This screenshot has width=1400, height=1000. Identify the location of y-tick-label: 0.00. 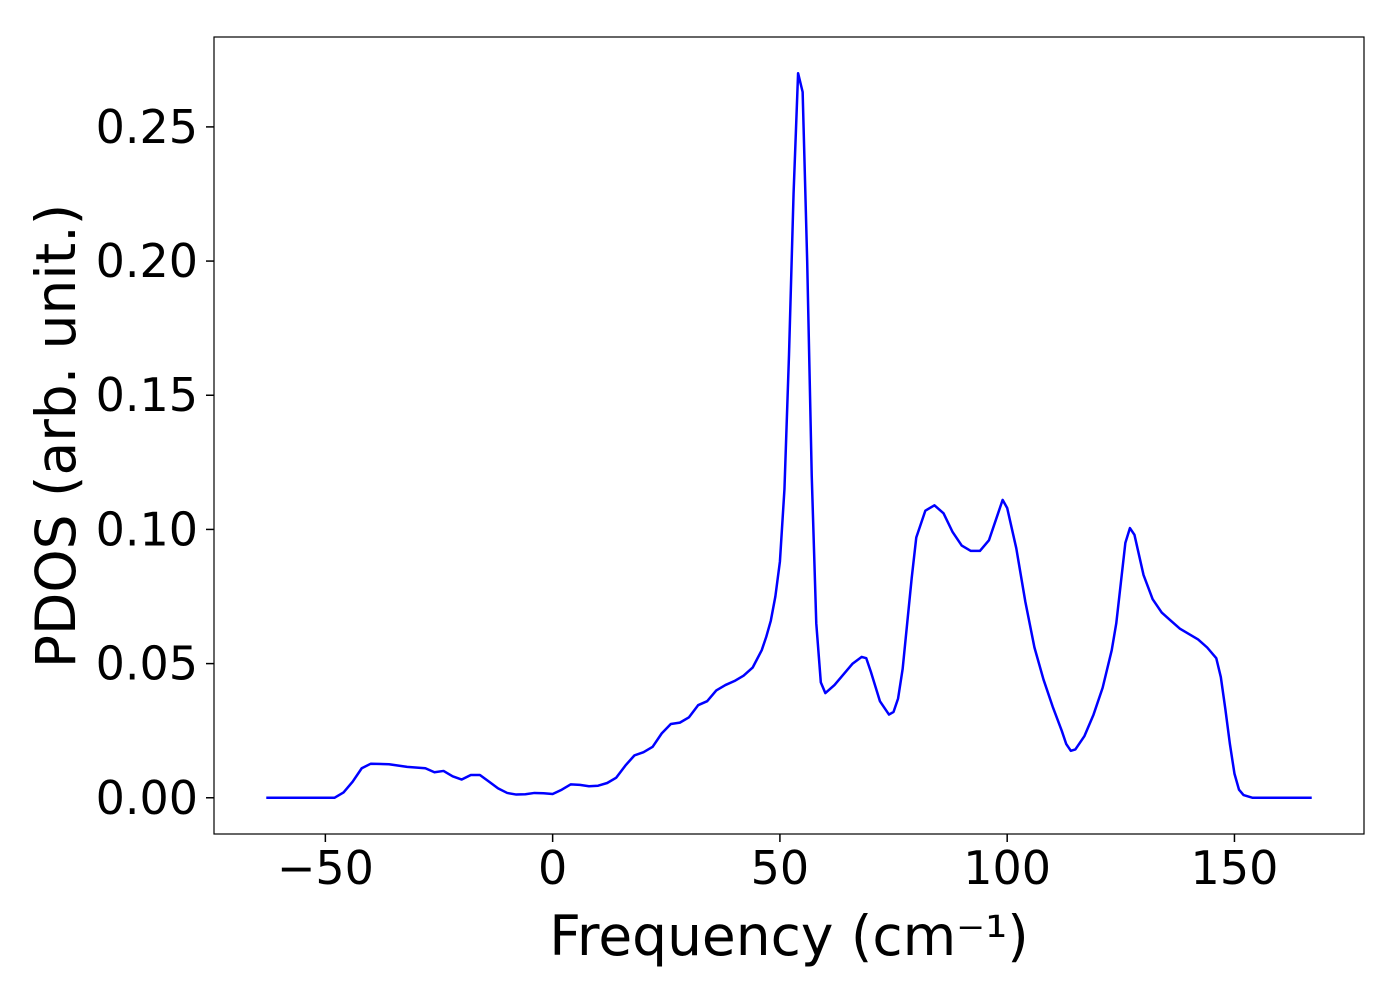
(147, 798).